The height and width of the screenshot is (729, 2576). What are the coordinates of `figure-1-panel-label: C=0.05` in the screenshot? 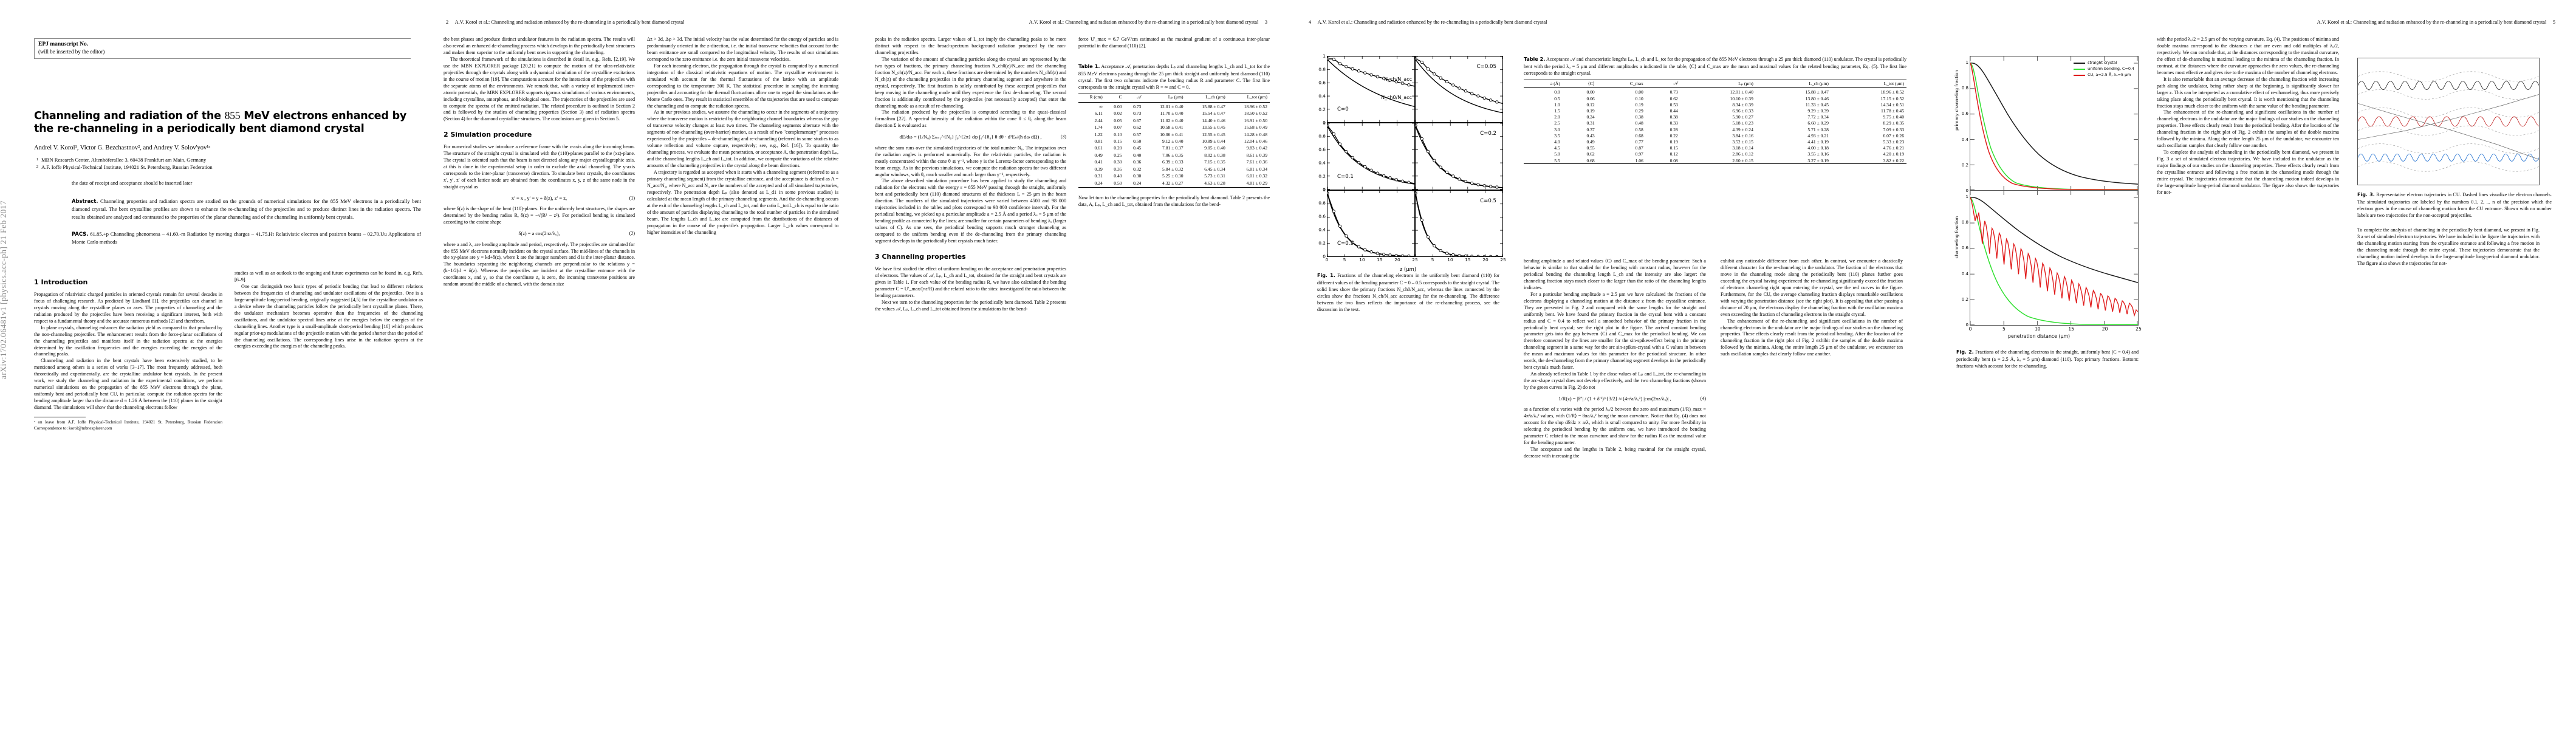 It's located at (1486, 67).